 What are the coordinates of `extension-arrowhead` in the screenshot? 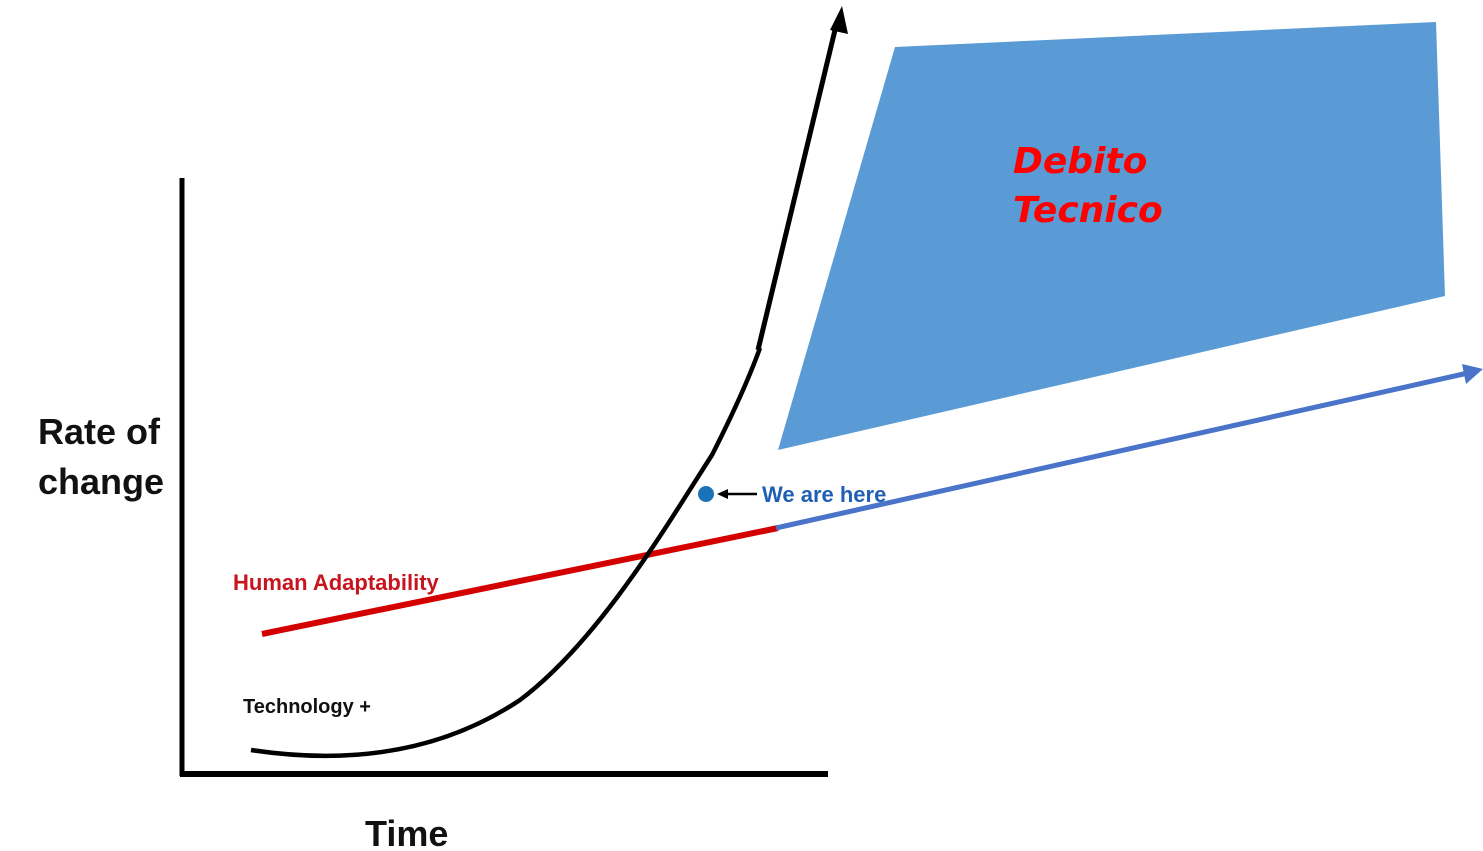 It's located at (1472, 374).